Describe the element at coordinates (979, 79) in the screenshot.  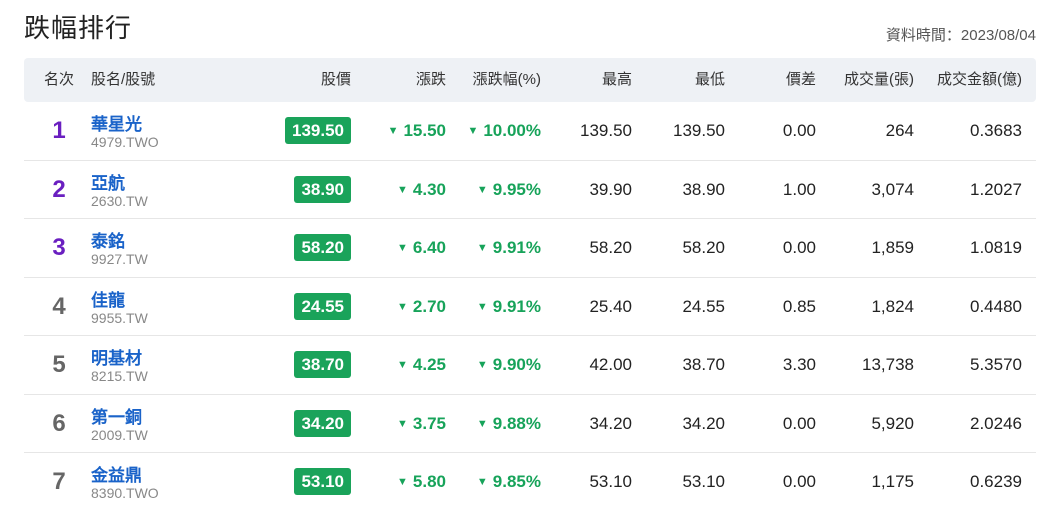
I see `col-amount: 成交金額(億)` at that location.